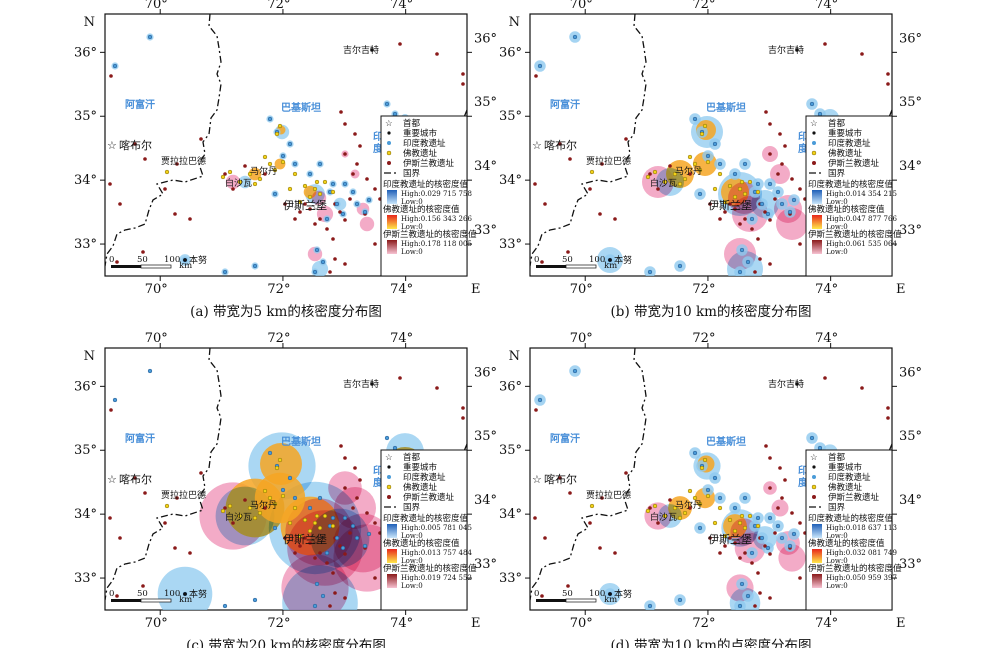 This screenshot has width=998, height=652. Describe the element at coordinates (826, 289) in the screenshot. I see `lon-label-bottom: 74°` at that location.